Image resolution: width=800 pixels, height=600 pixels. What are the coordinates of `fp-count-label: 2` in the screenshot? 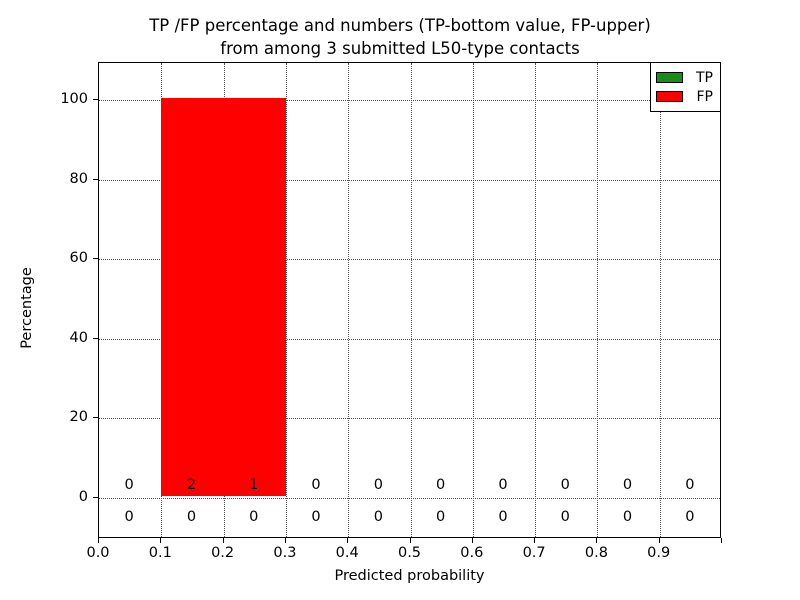 It's located at (191, 485).